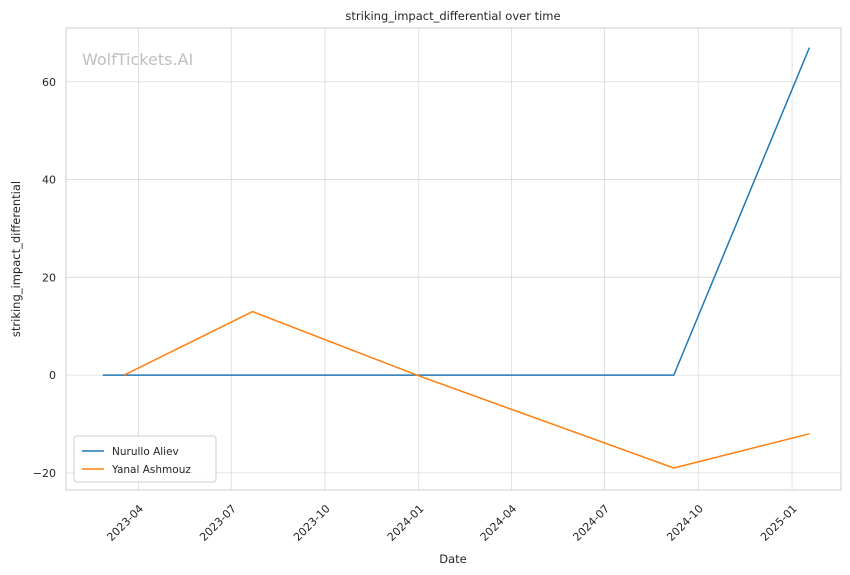 The height and width of the screenshot is (575, 850). I want to click on legend-label: Yanal Ashmouz, so click(151, 470).